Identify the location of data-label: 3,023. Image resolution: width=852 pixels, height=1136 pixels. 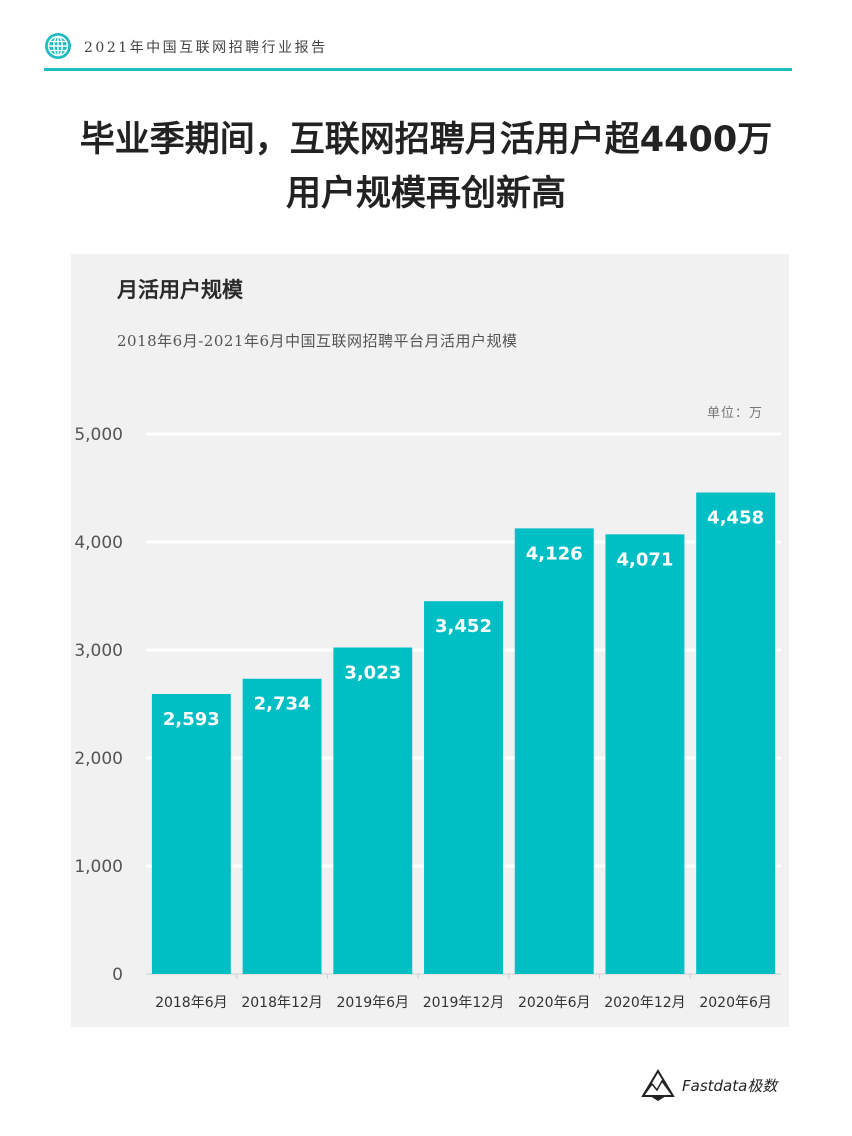
(372, 673).